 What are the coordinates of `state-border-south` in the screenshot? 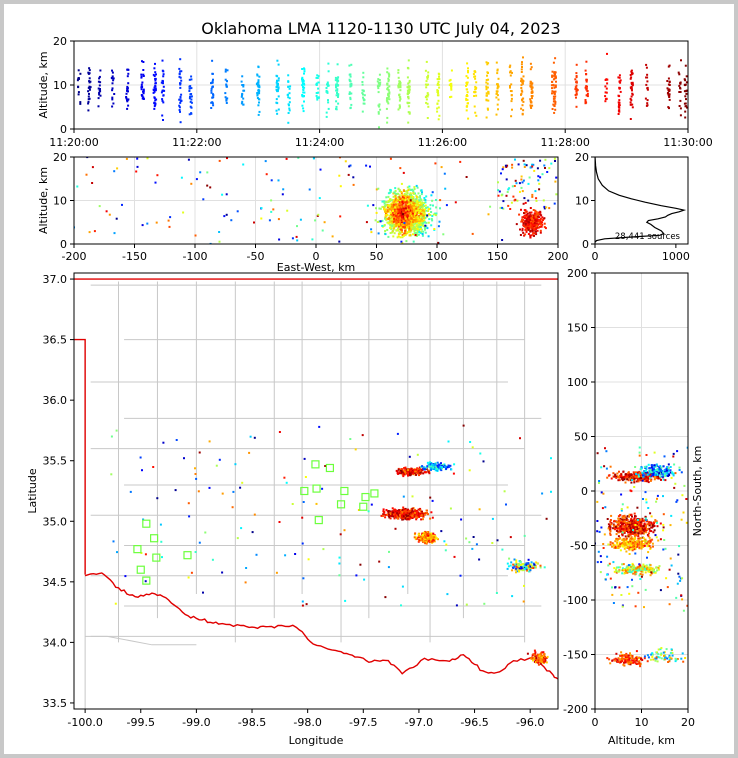 It's located at (321, 626).